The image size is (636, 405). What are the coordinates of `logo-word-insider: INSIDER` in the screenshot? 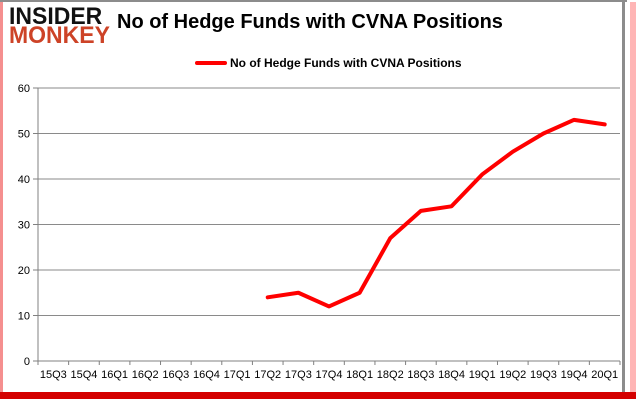 It's located at (56, 15).